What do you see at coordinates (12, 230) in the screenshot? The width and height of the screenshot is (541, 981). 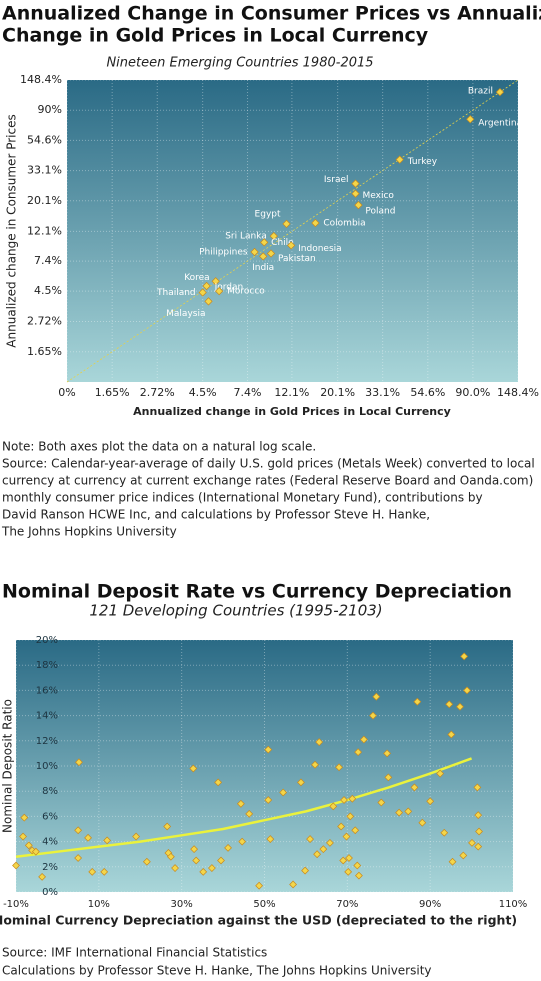 I see `y-axis-title: Annualized change in Consumer Prices` at bounding box center [12, 230].